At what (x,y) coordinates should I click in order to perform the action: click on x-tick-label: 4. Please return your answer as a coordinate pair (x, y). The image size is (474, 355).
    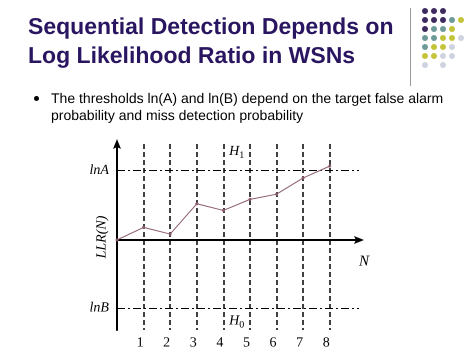
    Looking at the image, I should click on (220, 343).